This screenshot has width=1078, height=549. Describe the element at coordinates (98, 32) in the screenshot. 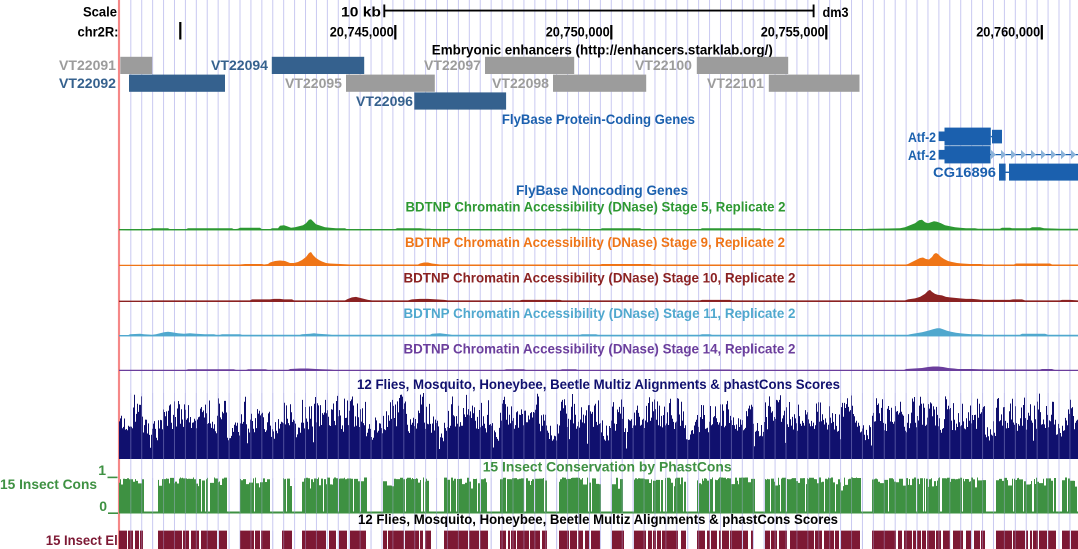

I see `svg-text: chr2R:` at that location.